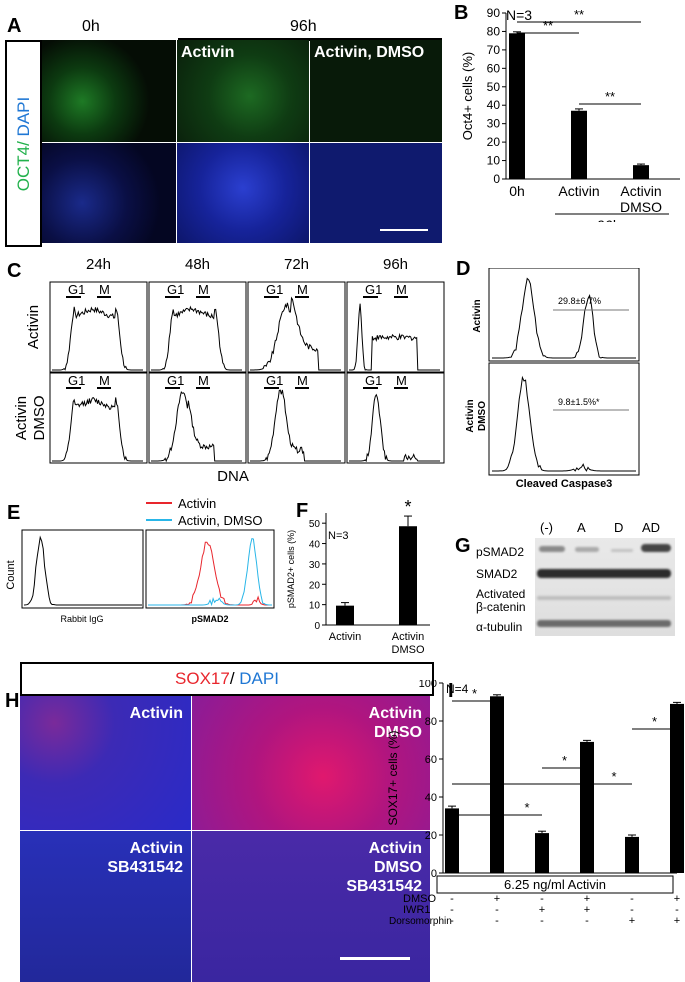  Describe the element at coordinates (501, 607) in the screenshot. I see `blot-row-label: β-catenin` at that location.